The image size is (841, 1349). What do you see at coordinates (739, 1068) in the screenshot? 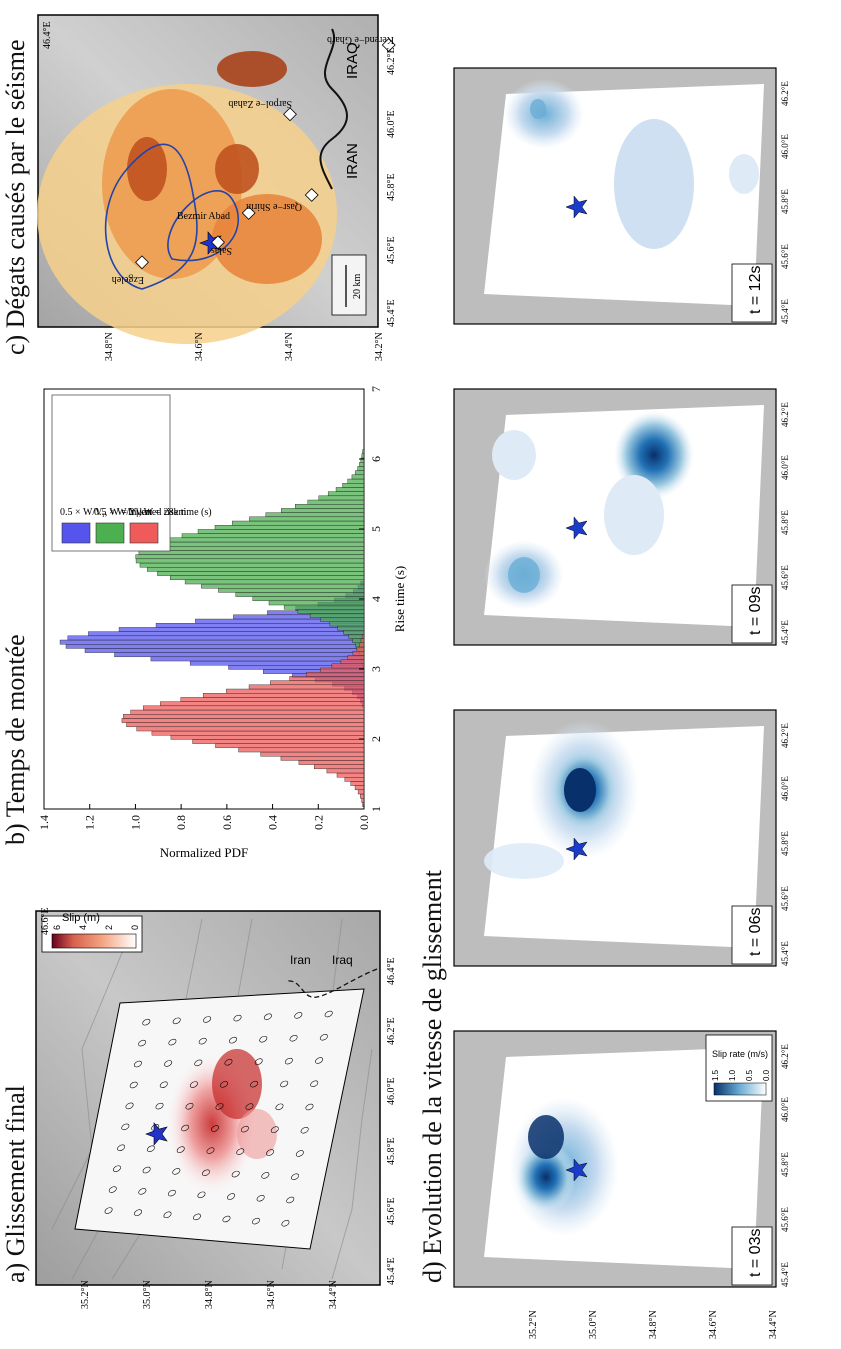
I see `rate-colorbar: Slip rate (m/s) 0.0 0.5 1.0 1.5` at bounding box center [739, 1068].